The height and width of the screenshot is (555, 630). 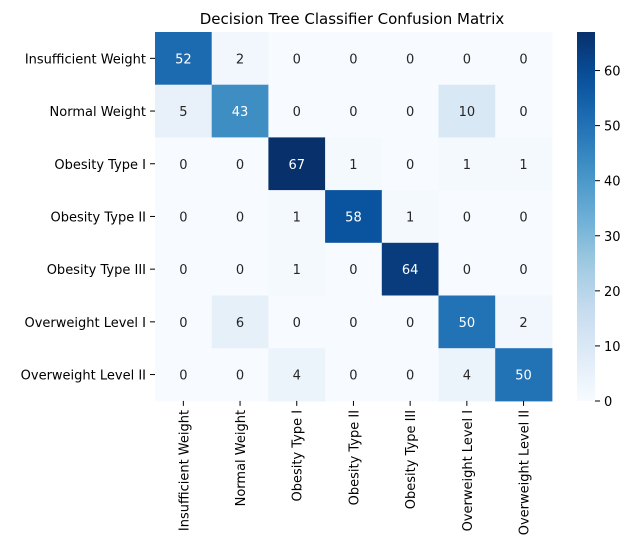 I want to click on colorbar-tick-label: 20, so click(x=612, y=292).